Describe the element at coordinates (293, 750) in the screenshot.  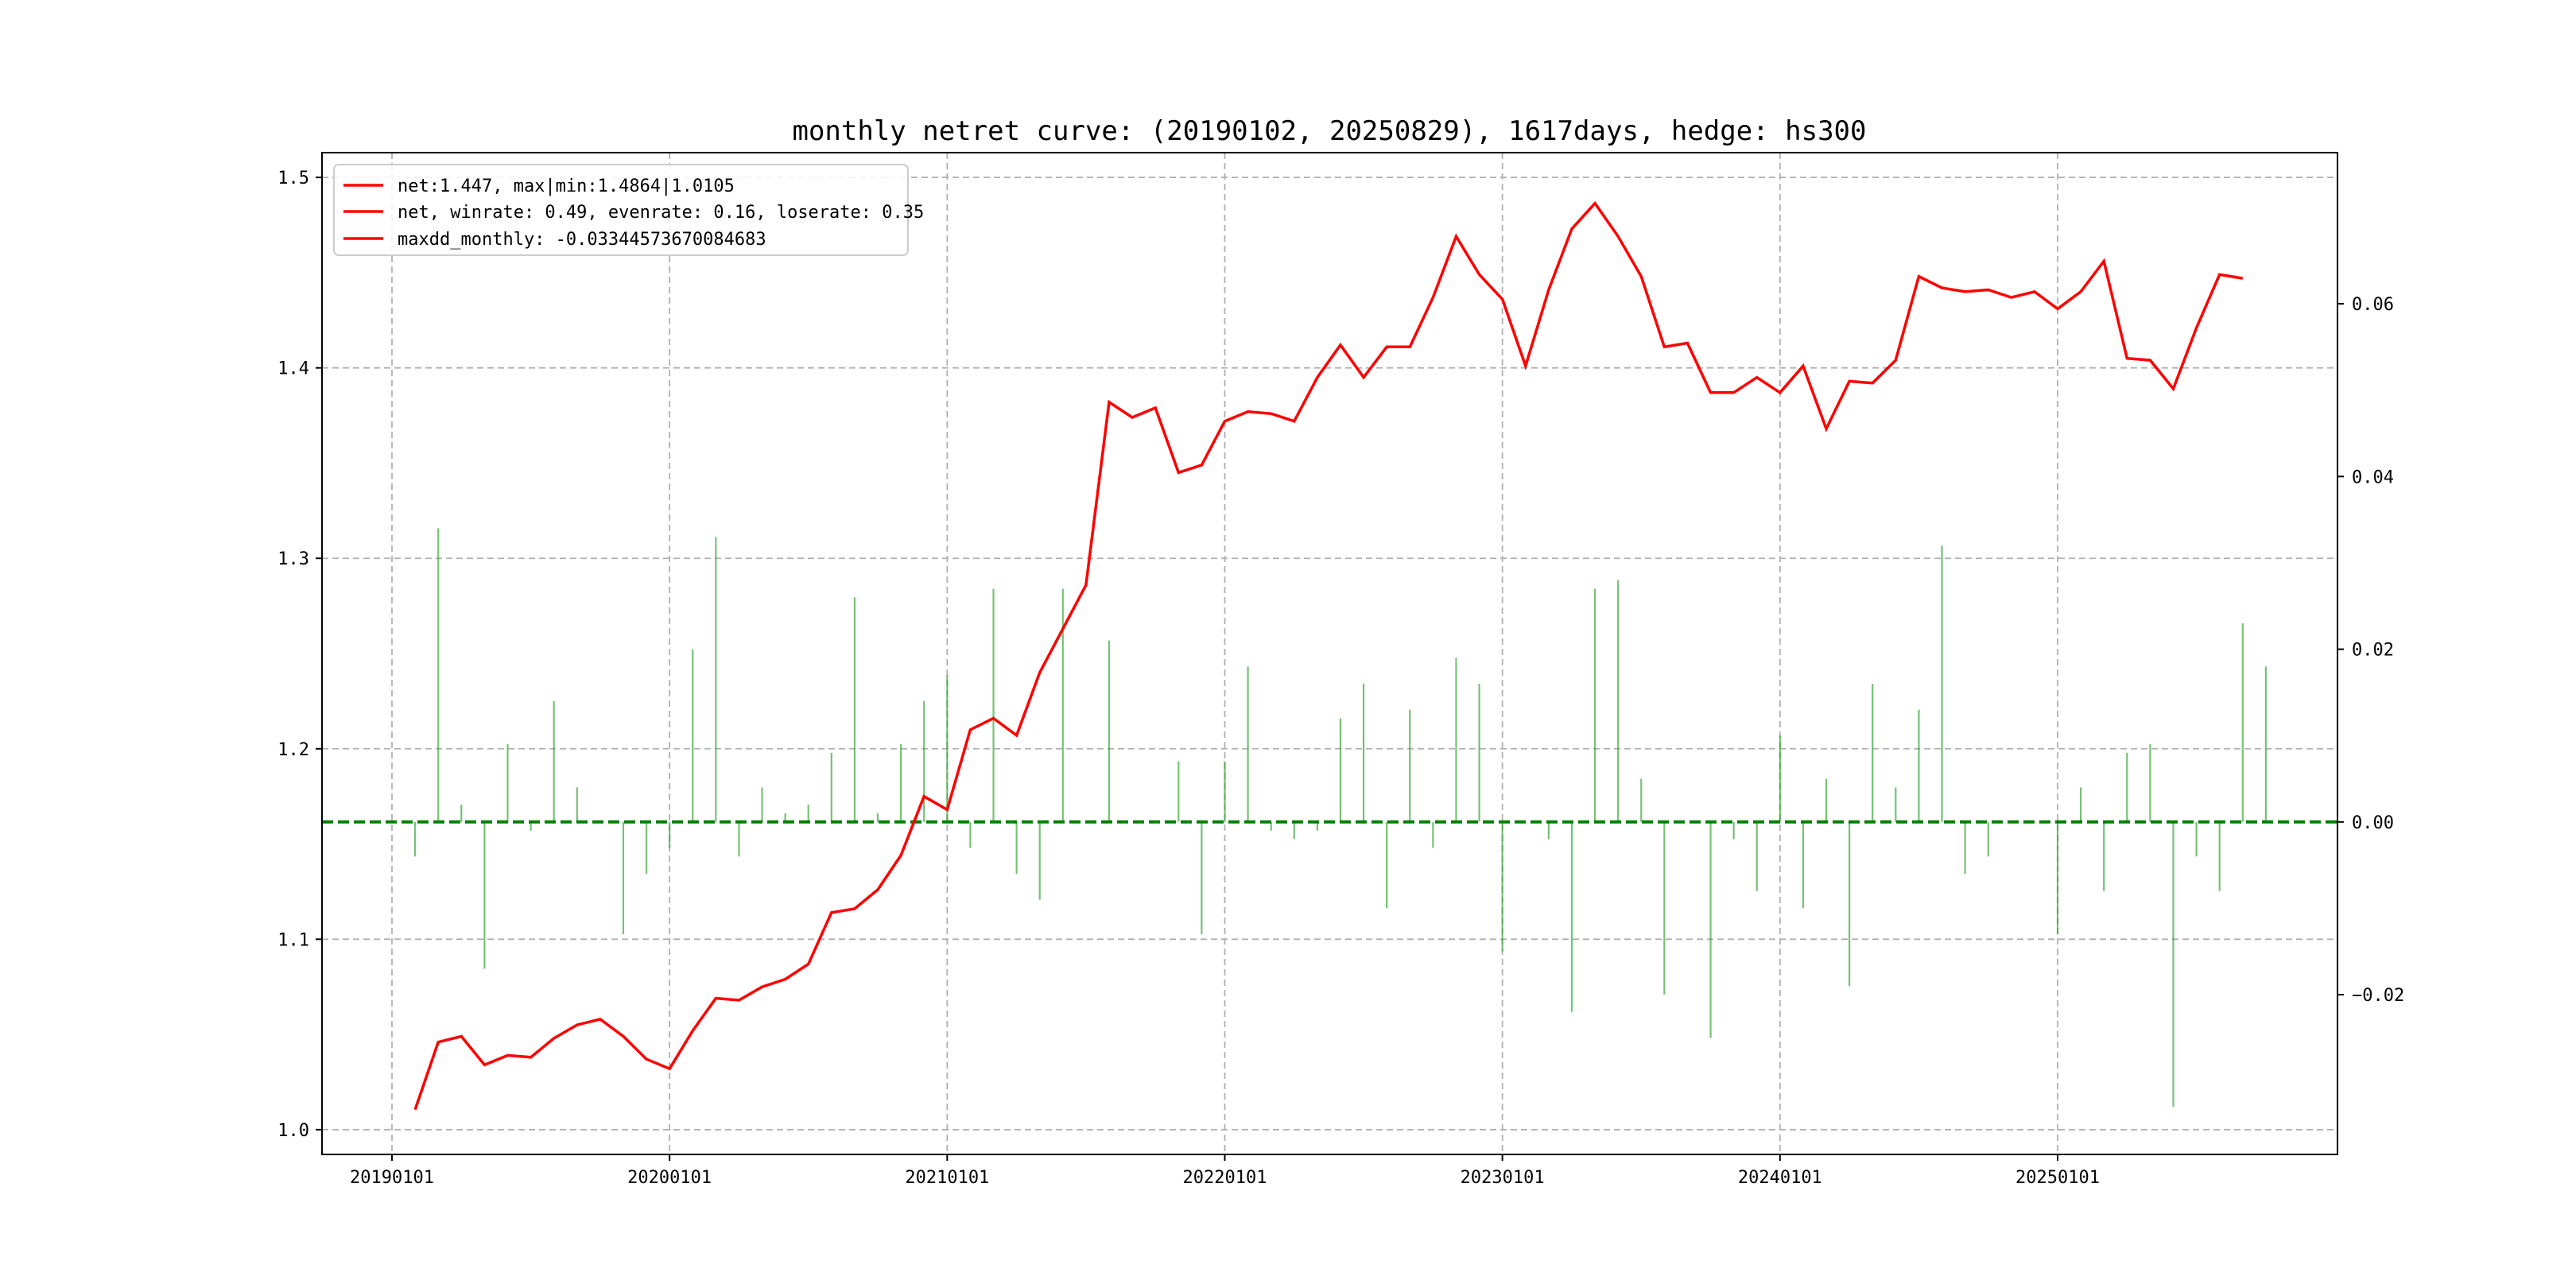
I see `y-left-tick-label: 1.2` at that location.